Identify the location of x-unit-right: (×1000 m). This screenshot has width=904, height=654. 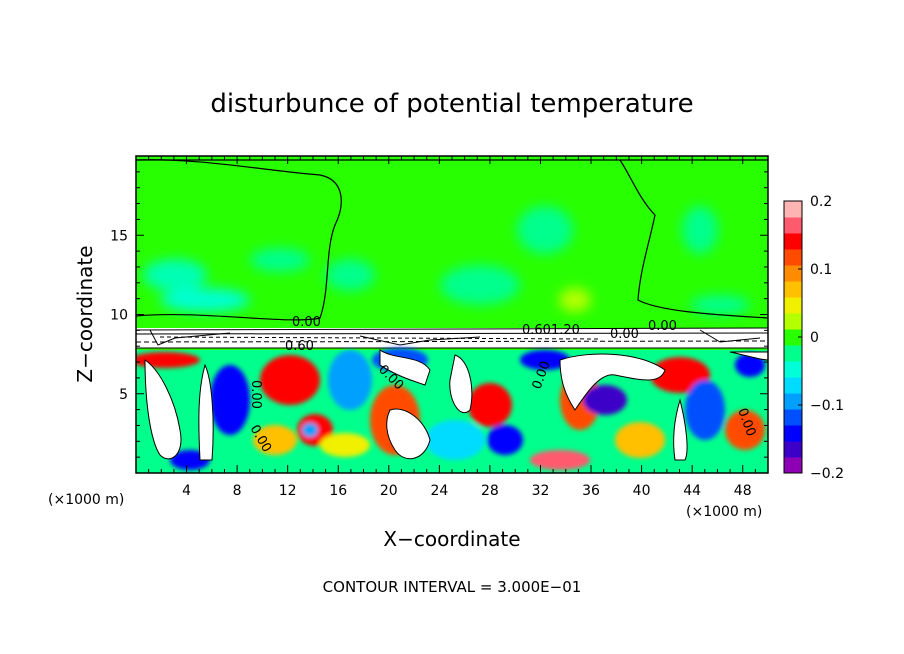
(724, 512).